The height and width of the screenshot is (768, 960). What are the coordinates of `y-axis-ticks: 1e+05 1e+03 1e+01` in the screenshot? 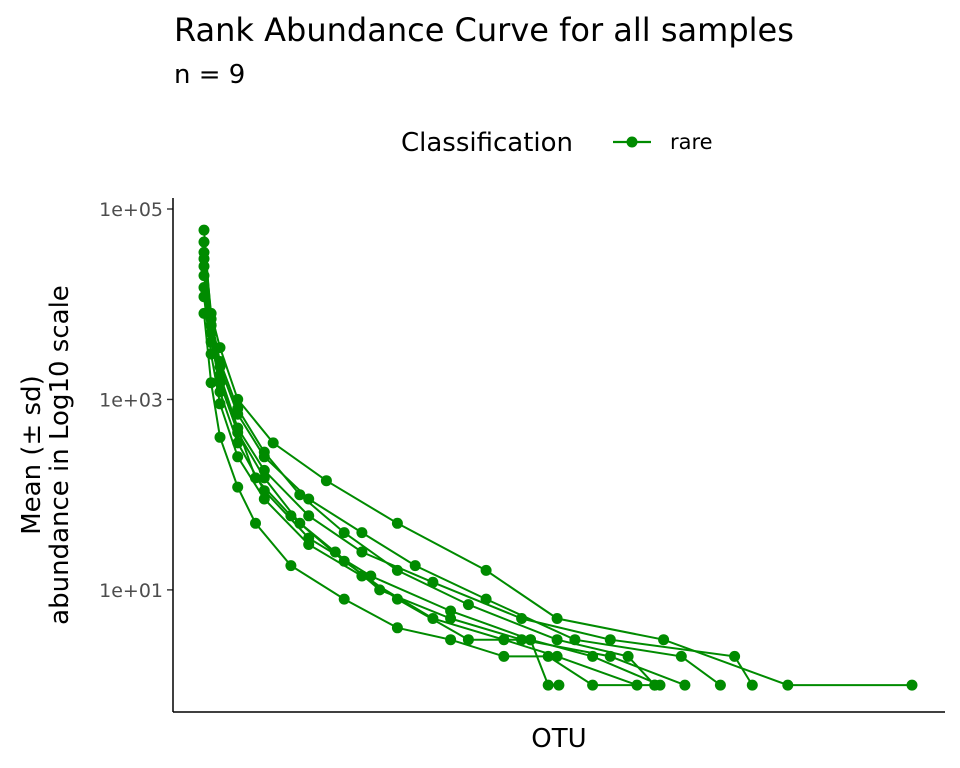 It's located at (136, 400).